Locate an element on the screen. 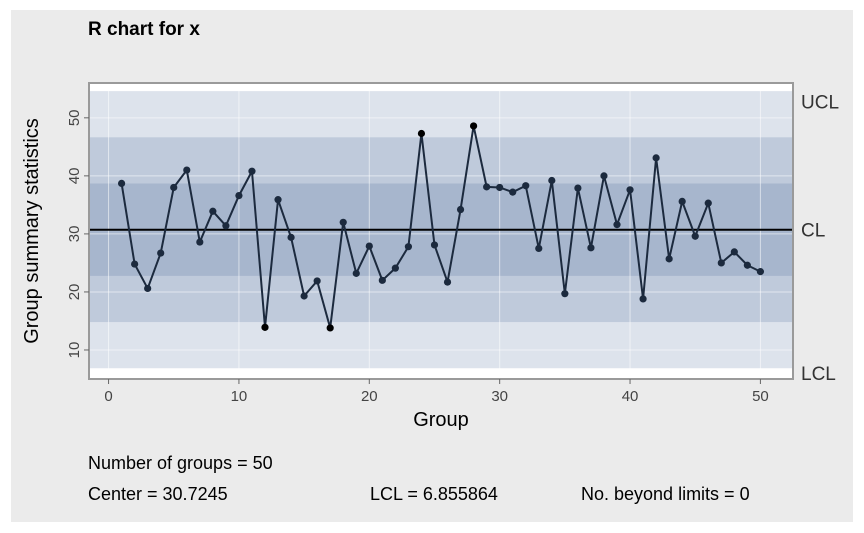 This screenshot has height=533, width=864. beyond-limits: No. beyond limits = 0 is located at coordinates (665, 494).